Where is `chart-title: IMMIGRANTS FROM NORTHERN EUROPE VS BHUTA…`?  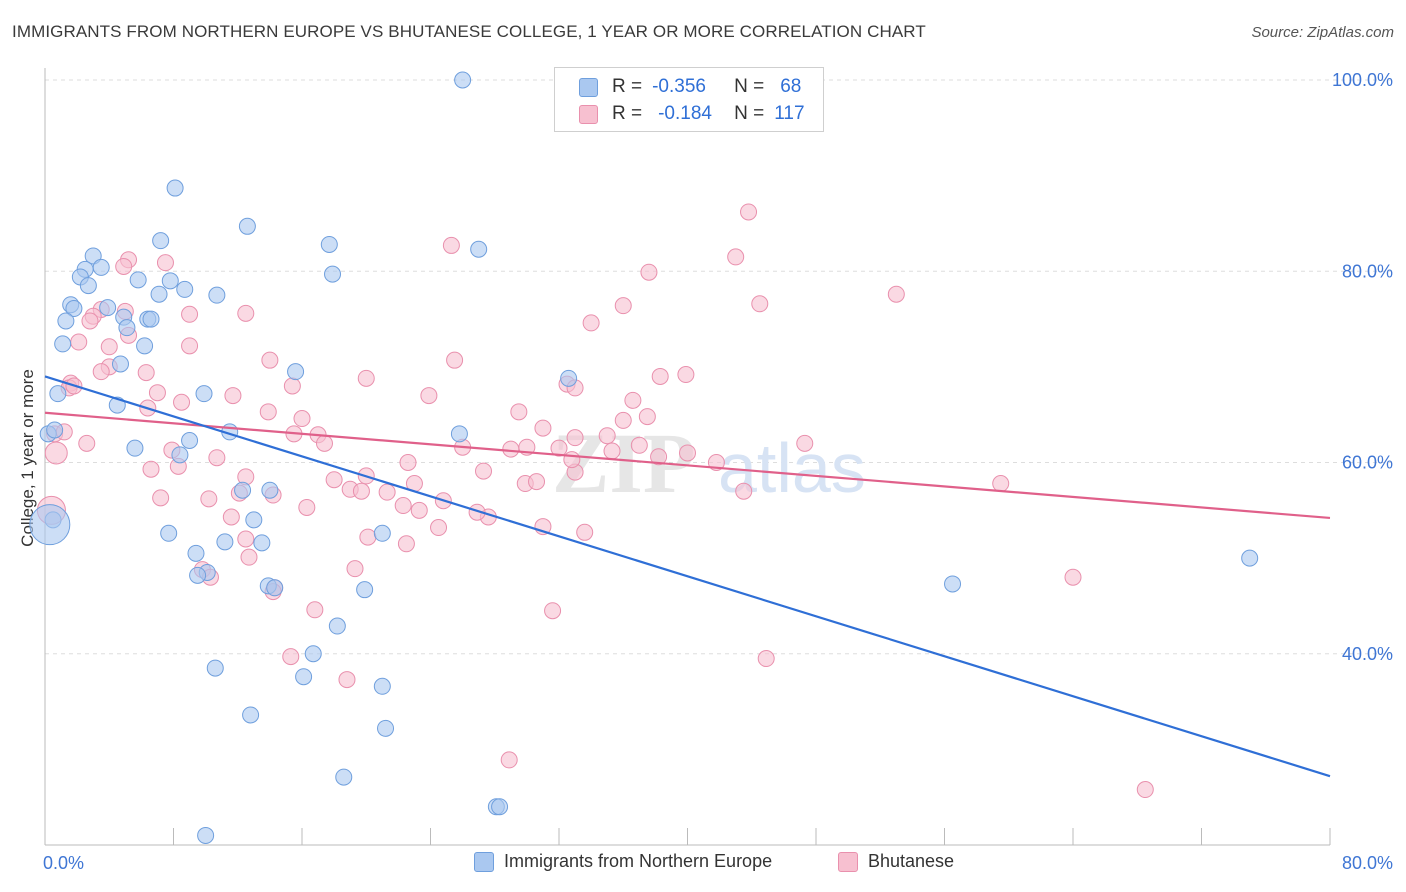
chart-title: IMMIGRANTS FROM NORTHERN EUROPE VS BHUTA… is located at coordinates (469, 31).